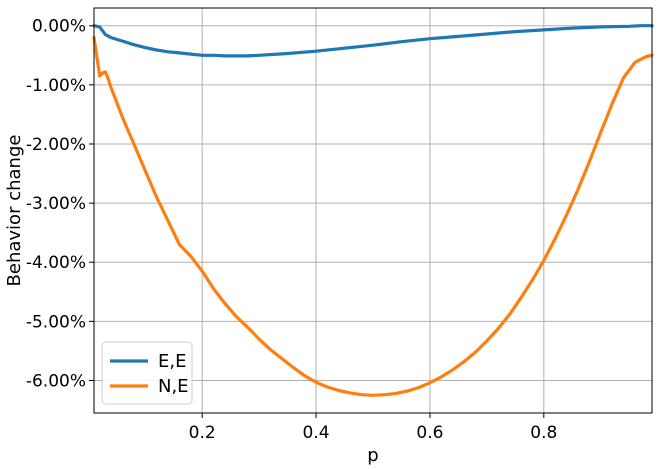 This screenshot has width=658, height=469. I want to click on y-tick-label: -4.00%, so click(56, 263).